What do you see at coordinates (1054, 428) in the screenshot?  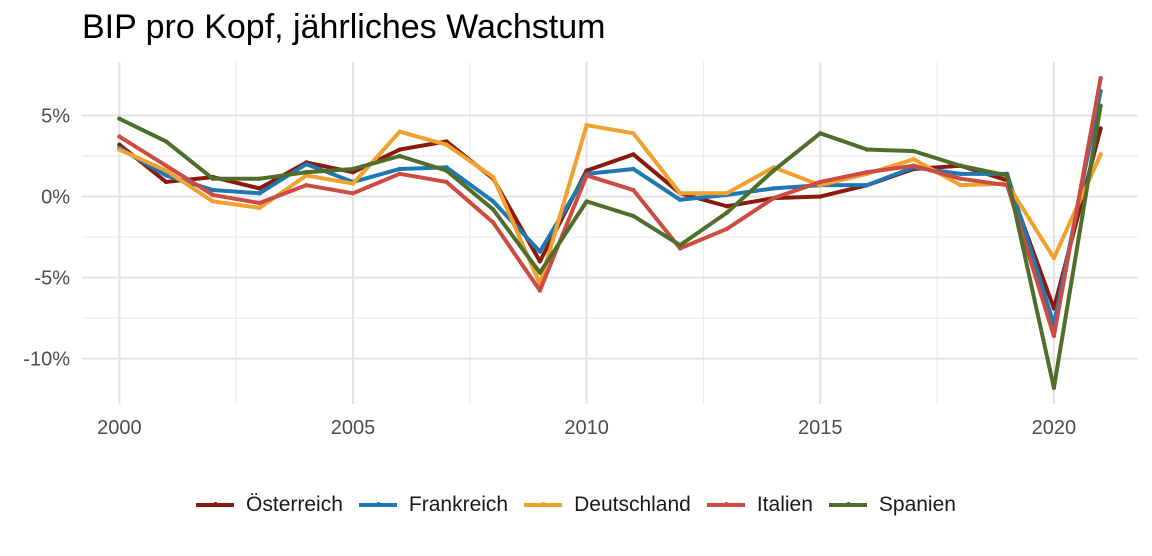 I see `x-tick-label: 2020` at bounding box center [1054, 428].